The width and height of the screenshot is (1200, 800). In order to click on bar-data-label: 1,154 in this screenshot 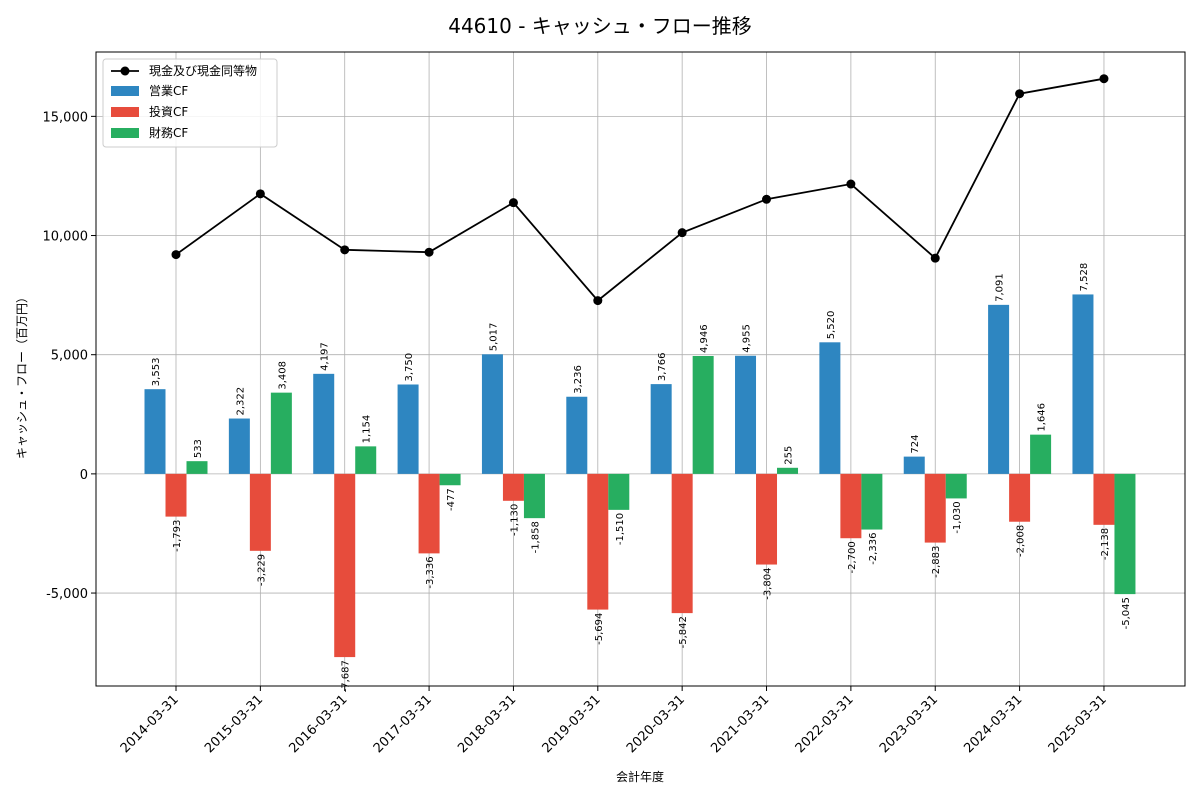, I will do `click(367, 429)`.